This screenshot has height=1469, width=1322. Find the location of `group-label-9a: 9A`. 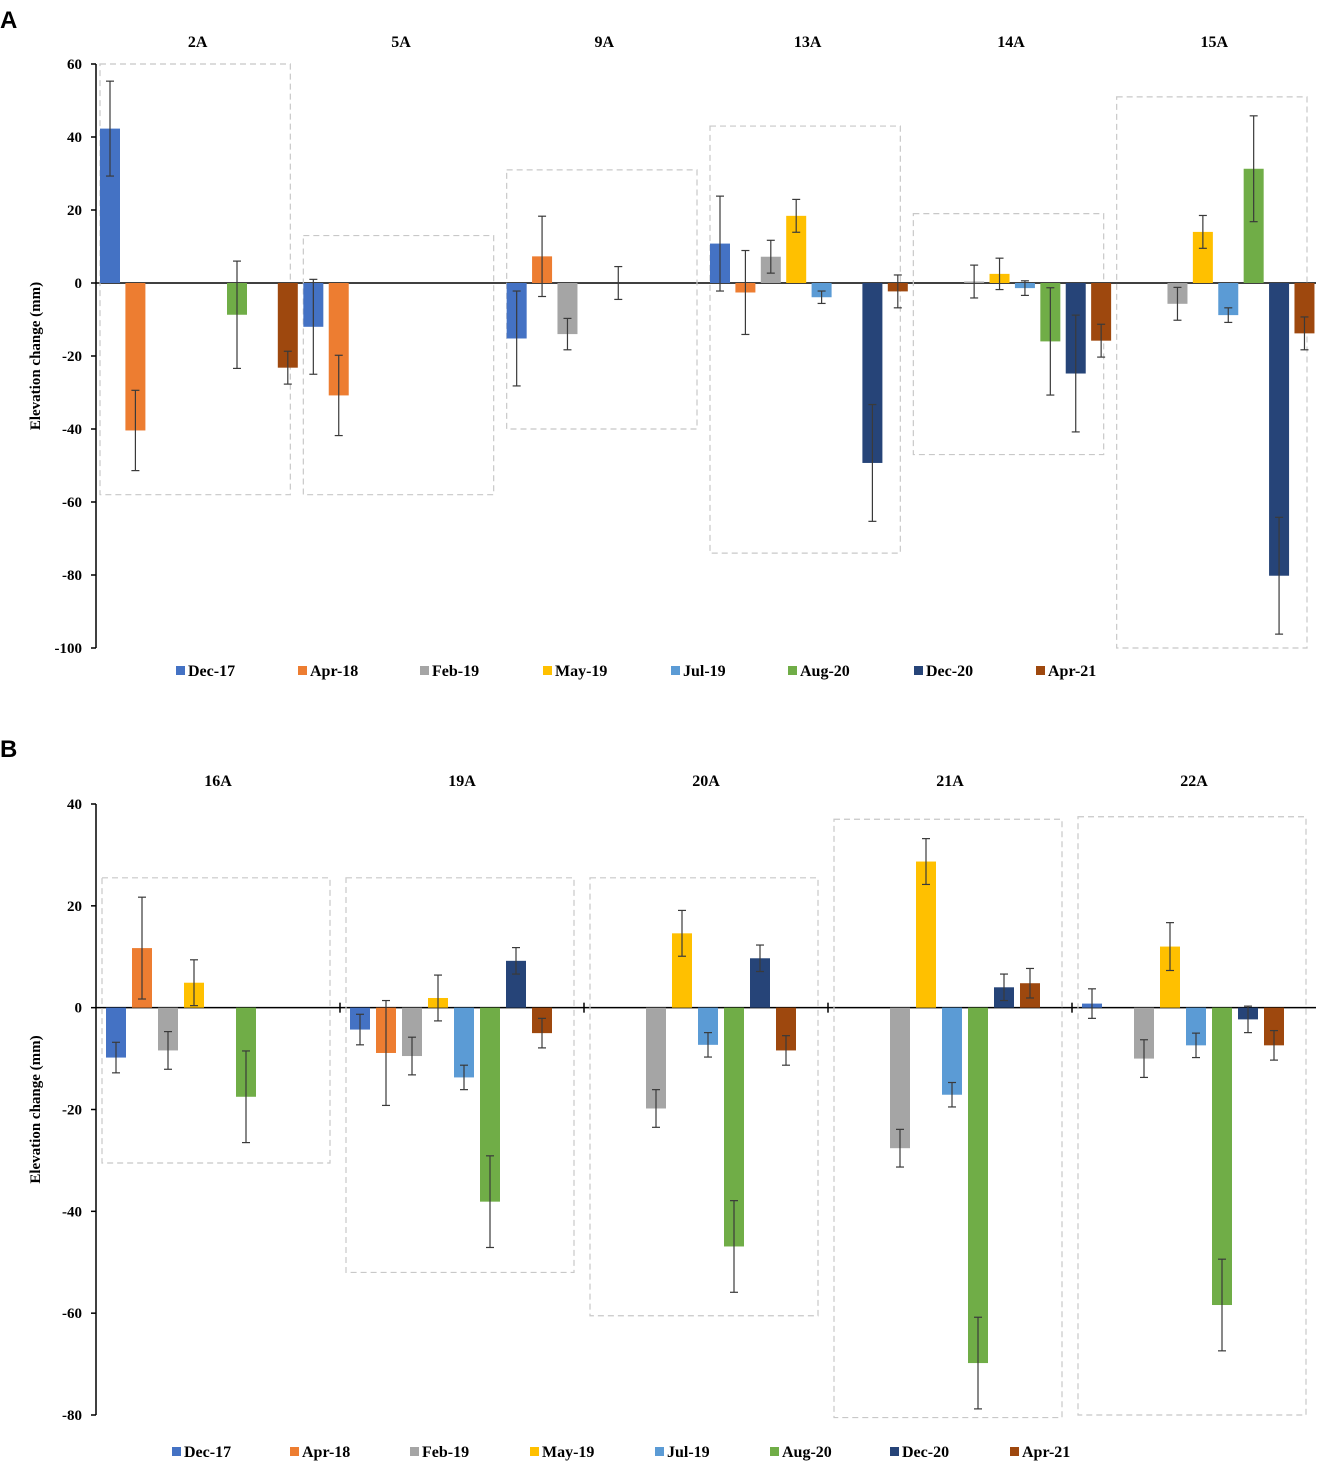

group-label-9a: 9A is located at coordinates (605, 42).